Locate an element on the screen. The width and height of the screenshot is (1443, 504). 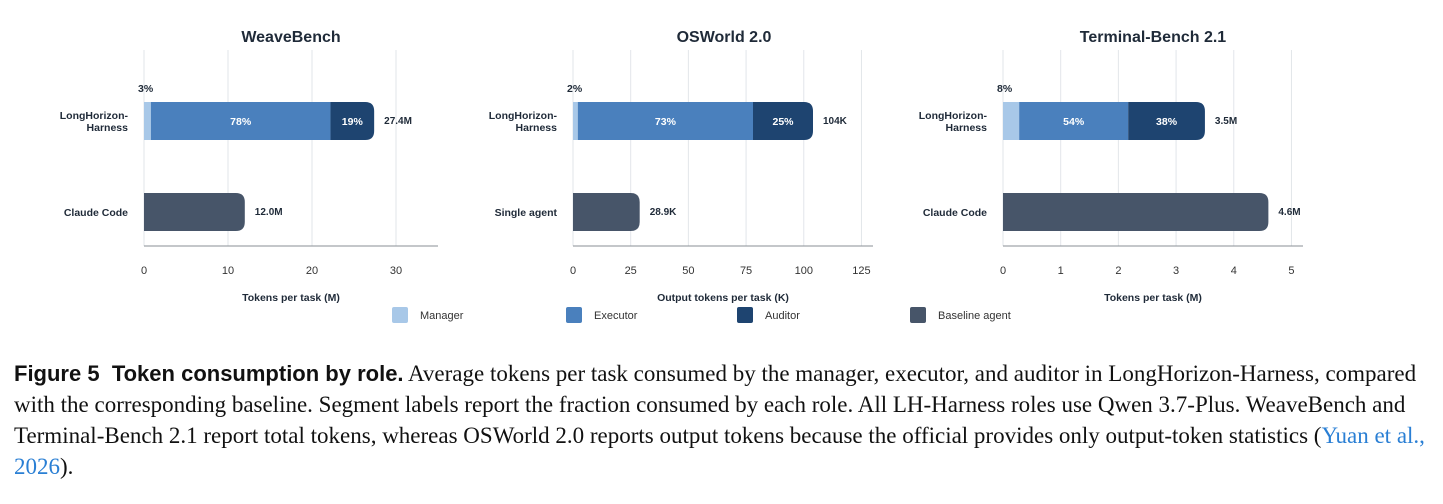
legend-label-manager: Manager is located at coordinates (442, 316).